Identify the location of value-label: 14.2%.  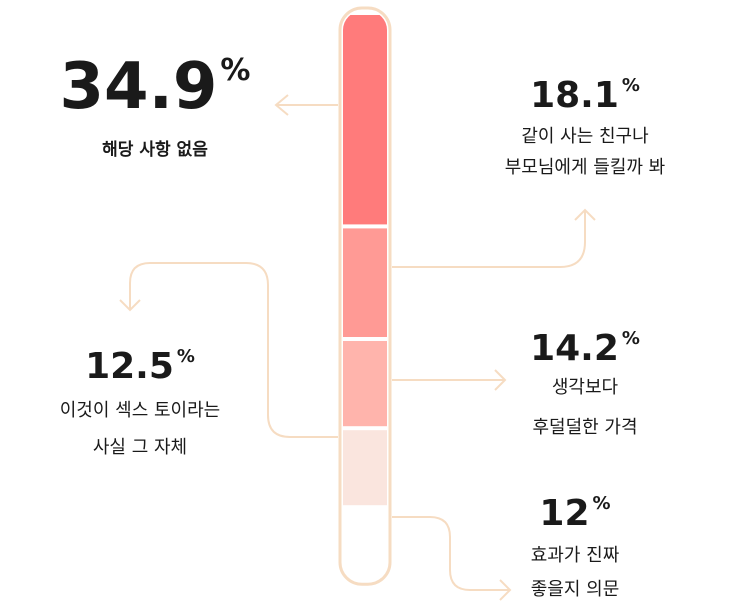
(585, 348).